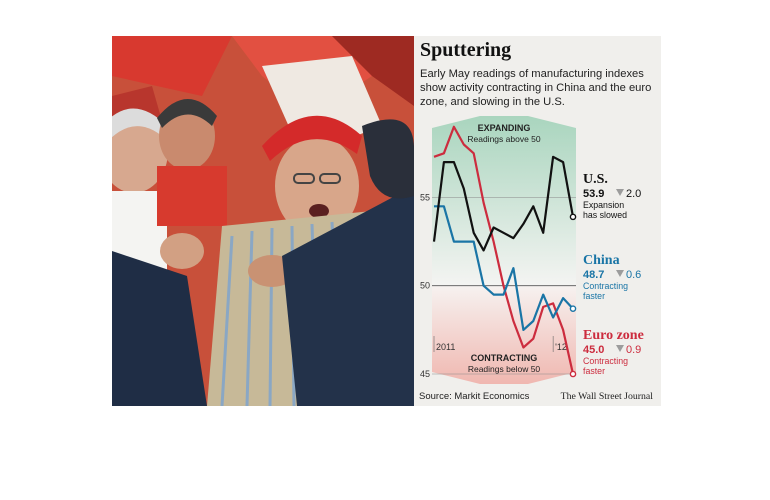 This screenshot has height=500, width=770. I want to click on expanding-zone, so click(504, 201).